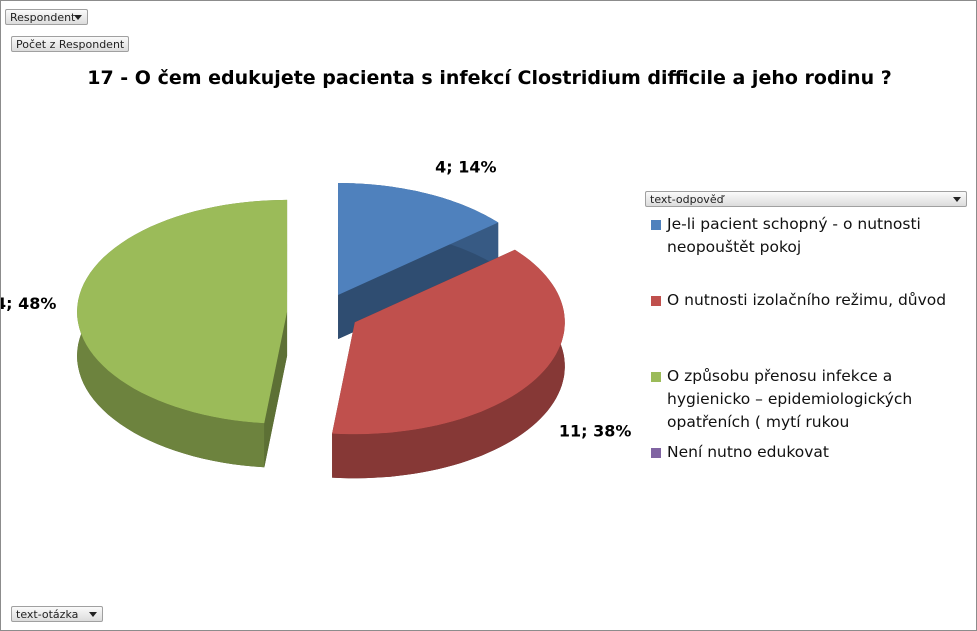 This screenshot has height=631, width=977. I want to click on button-label: text-otázka, so click(47, 614).